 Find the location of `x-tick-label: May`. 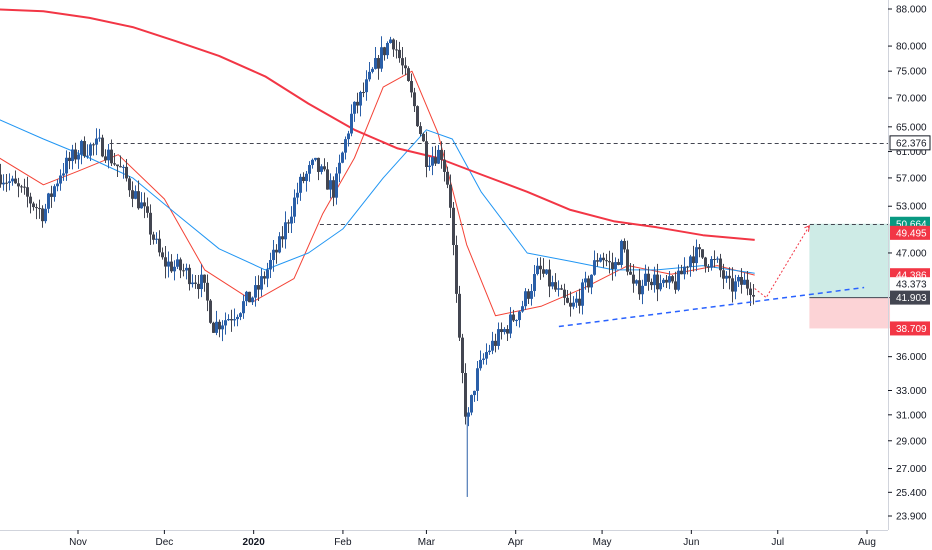

x-tick-label: May is located at coordinates (602, 542).